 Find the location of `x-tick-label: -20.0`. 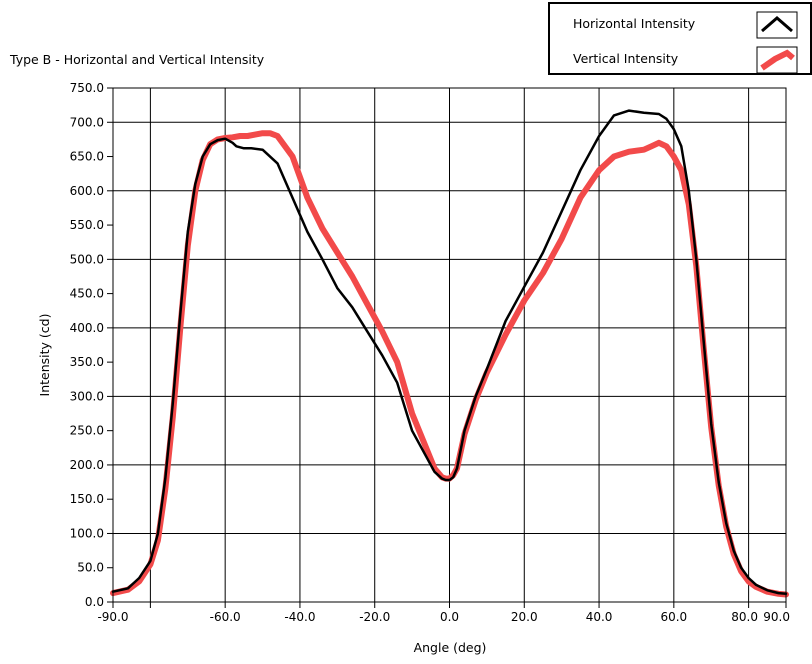

x-tick-label: -20.0 is located at coordinates (374, 617).